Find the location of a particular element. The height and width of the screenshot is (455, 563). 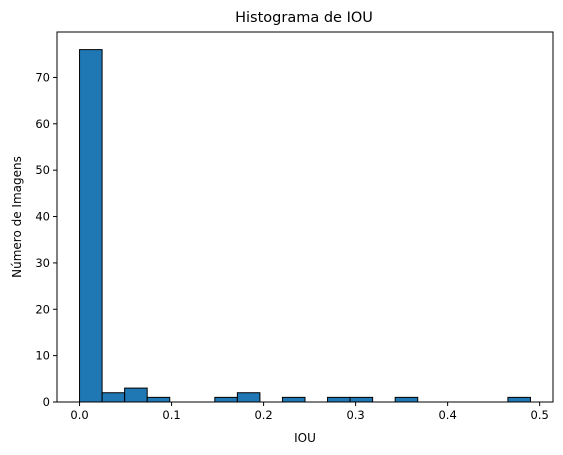

y-tick-label: 70 is located at coordinates (42, 77).